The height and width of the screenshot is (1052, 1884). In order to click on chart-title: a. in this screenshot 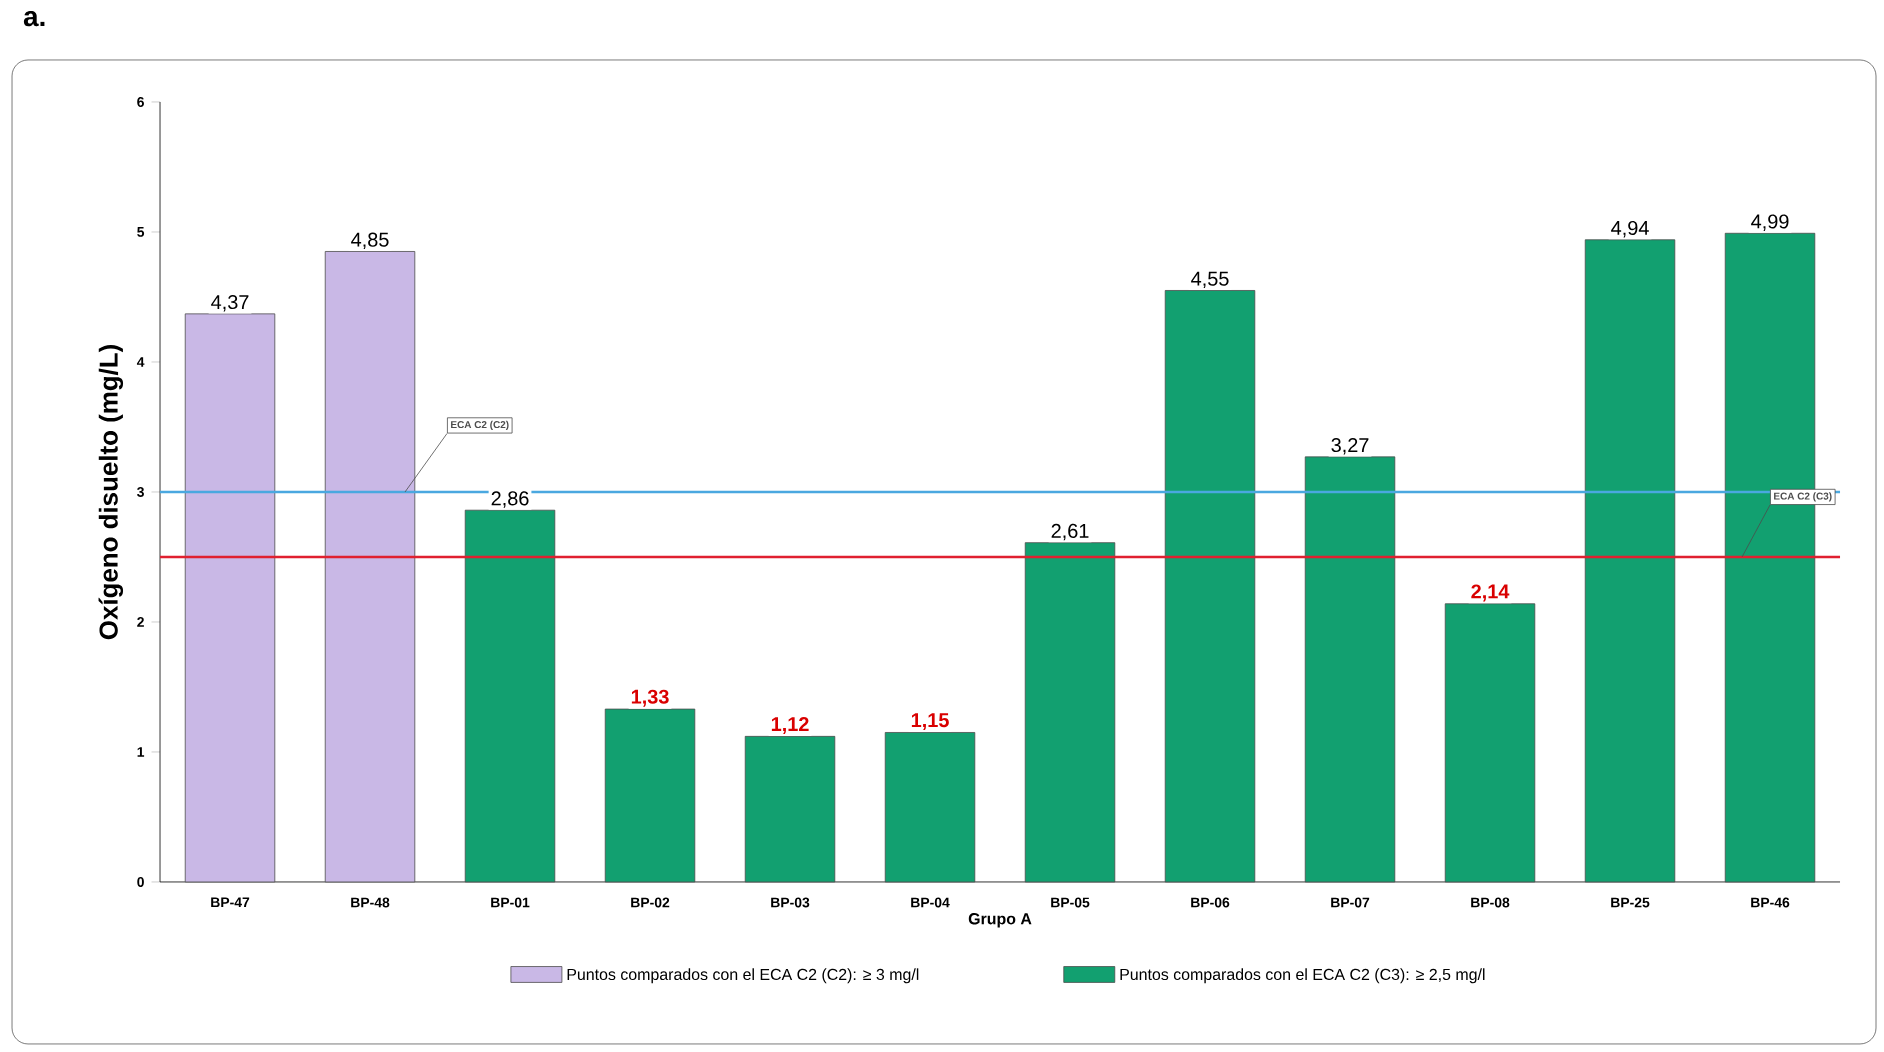, I will do `click(34, 19)`.